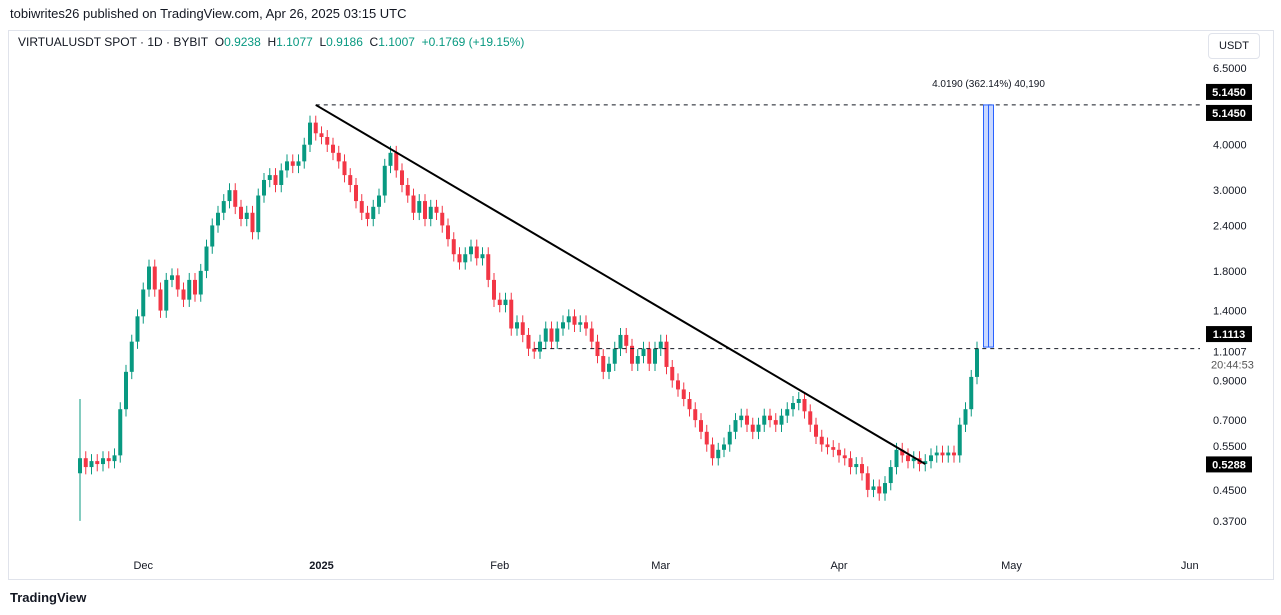 This screenshot has height=615, width=1281. Describe the element at coordinates (344, 42) in the screenshot. I see `low-value: 0.9186` at that location.